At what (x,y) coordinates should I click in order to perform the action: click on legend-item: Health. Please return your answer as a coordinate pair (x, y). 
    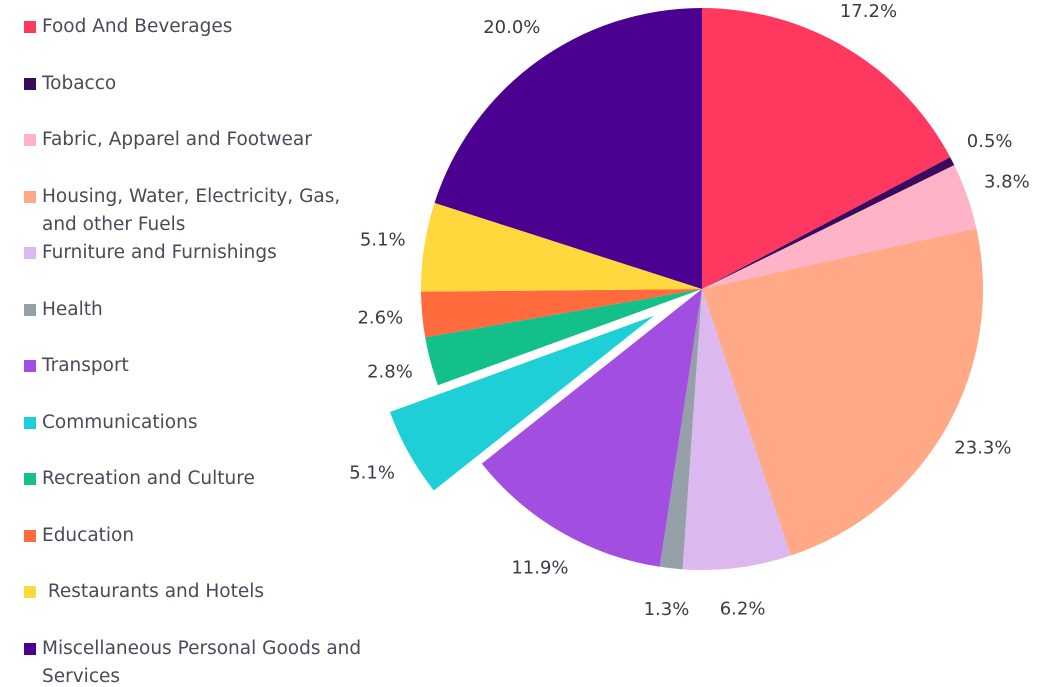
    Looking at the image, I should click on (194, 310).